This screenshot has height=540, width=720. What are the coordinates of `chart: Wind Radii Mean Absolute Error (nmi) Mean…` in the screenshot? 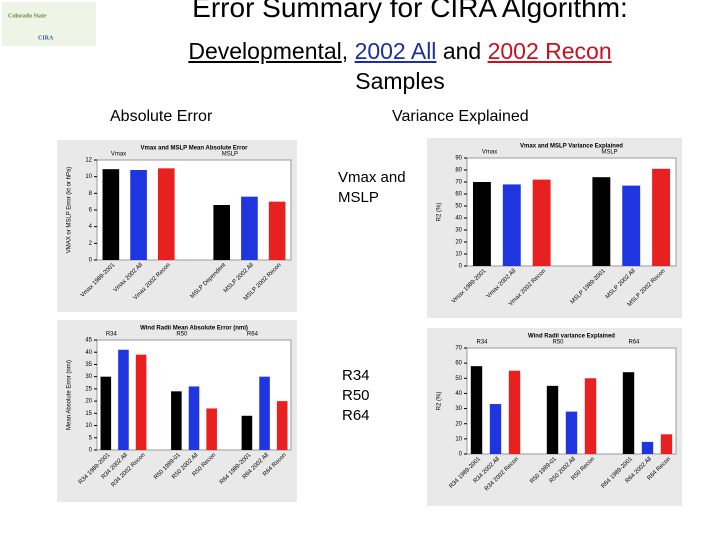 It's located at (177, 411).